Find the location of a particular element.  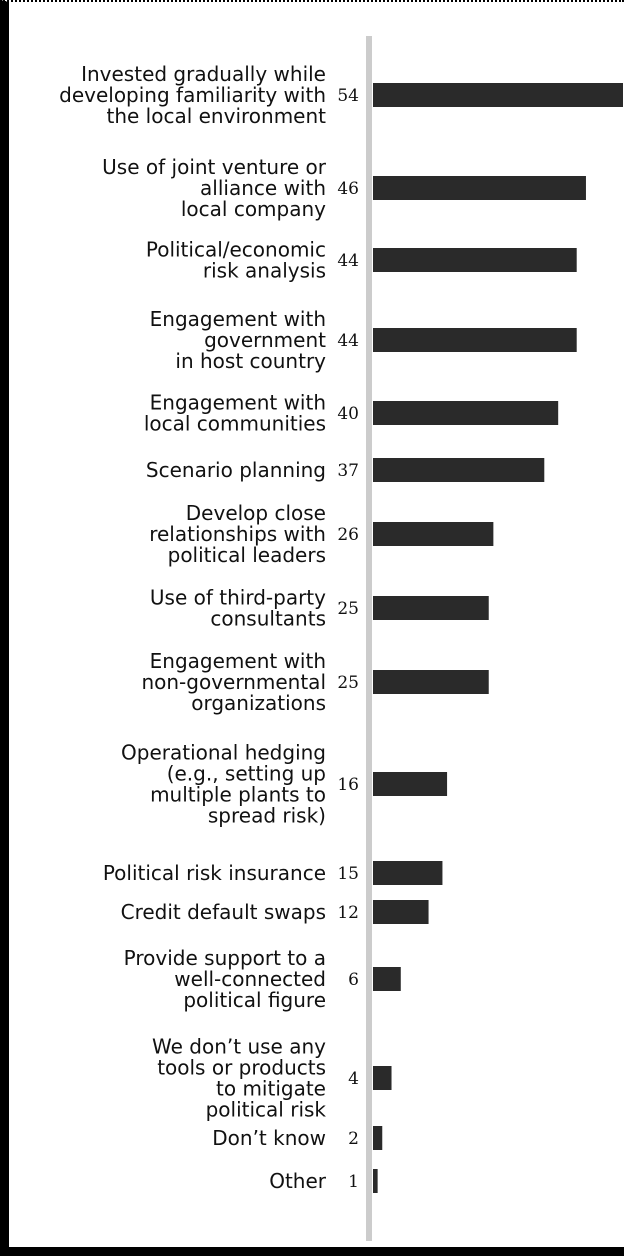

category-label-line: developing familiarity with is located at coordinates (192, 95).